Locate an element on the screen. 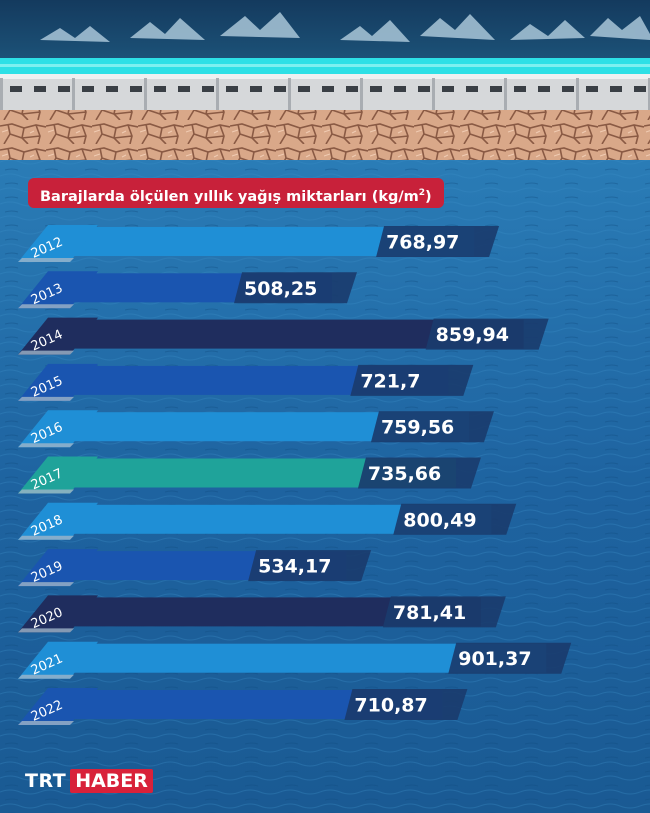  chart-title-superscript: 2 is located at coordinates (422, 193).